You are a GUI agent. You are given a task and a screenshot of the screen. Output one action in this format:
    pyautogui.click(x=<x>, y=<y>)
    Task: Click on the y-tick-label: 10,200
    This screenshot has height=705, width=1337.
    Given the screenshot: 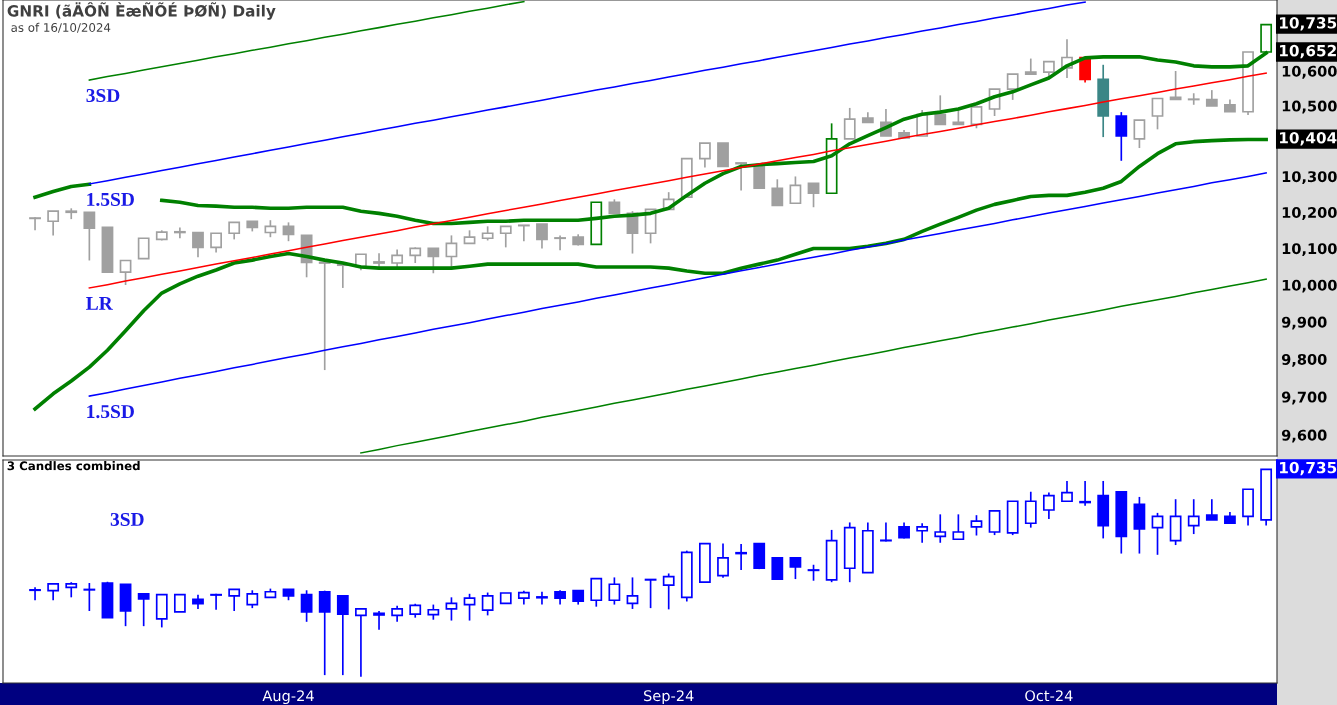 What is the action you would take?
    pyautogui.click(x=1309, y=213)
    